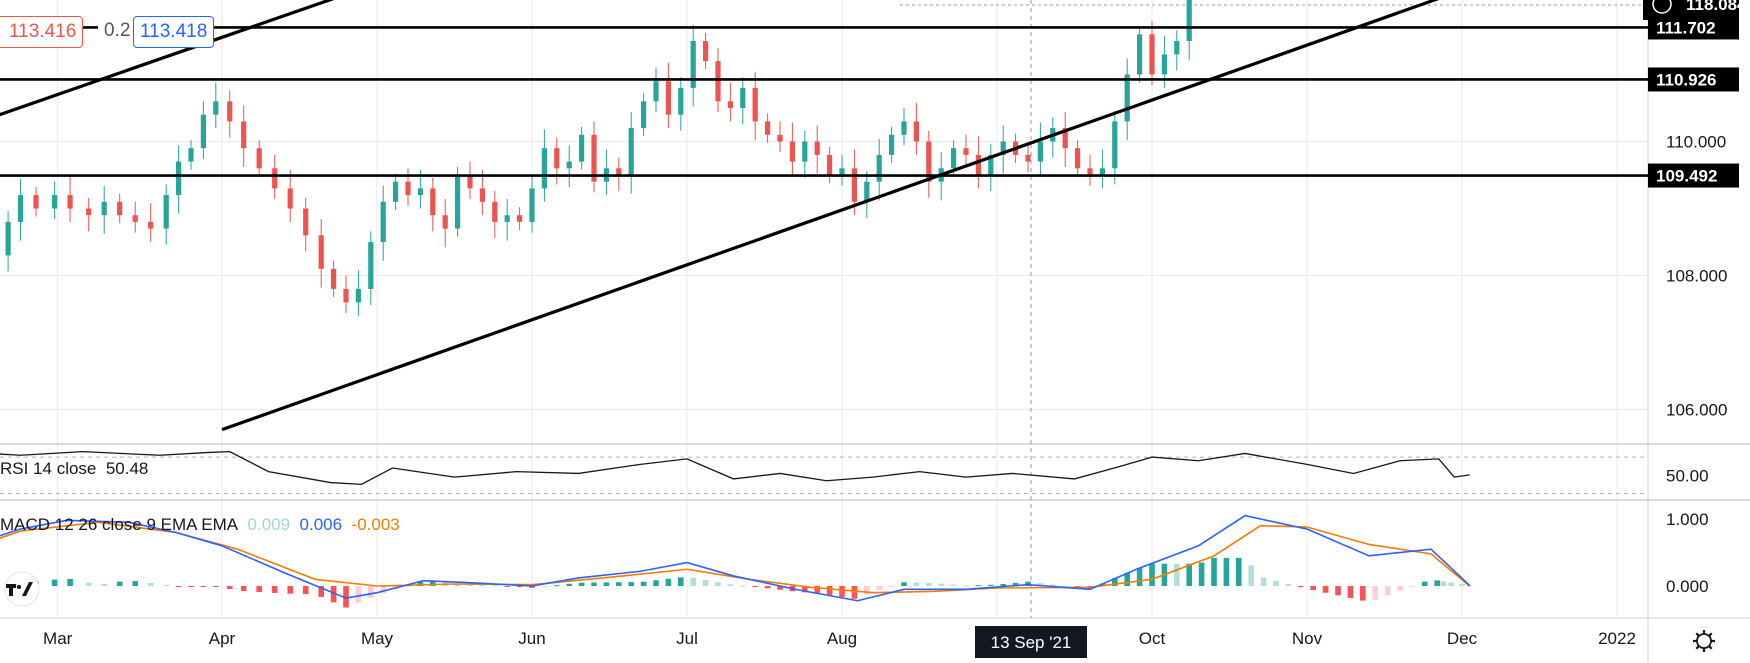 This screenshot has height=663, width=1750. I want to click on time-tick-5: Aug, so click(842, 638).